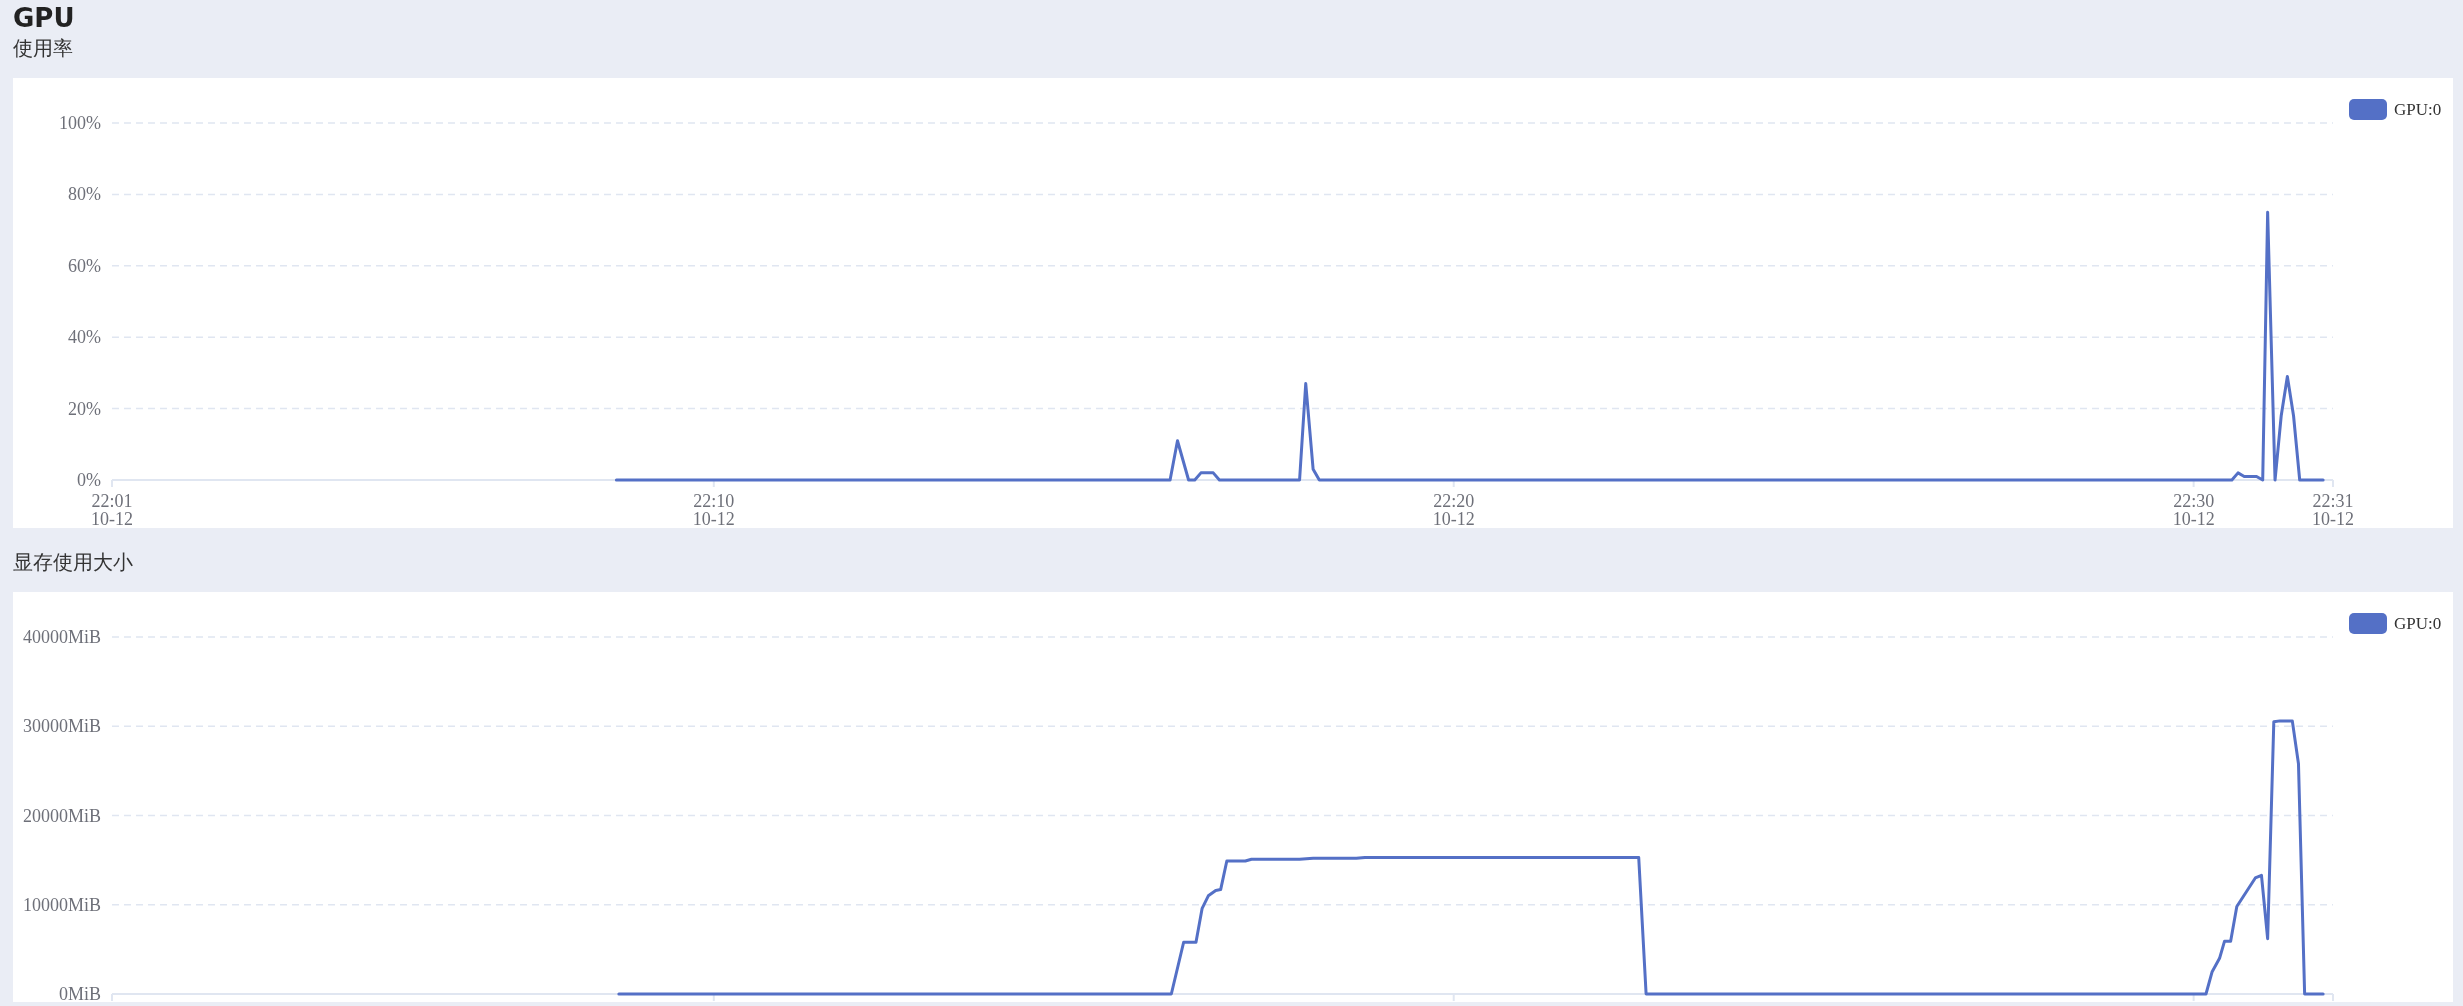  I want to click on y-tick-label: 20%, so click(84, 408).